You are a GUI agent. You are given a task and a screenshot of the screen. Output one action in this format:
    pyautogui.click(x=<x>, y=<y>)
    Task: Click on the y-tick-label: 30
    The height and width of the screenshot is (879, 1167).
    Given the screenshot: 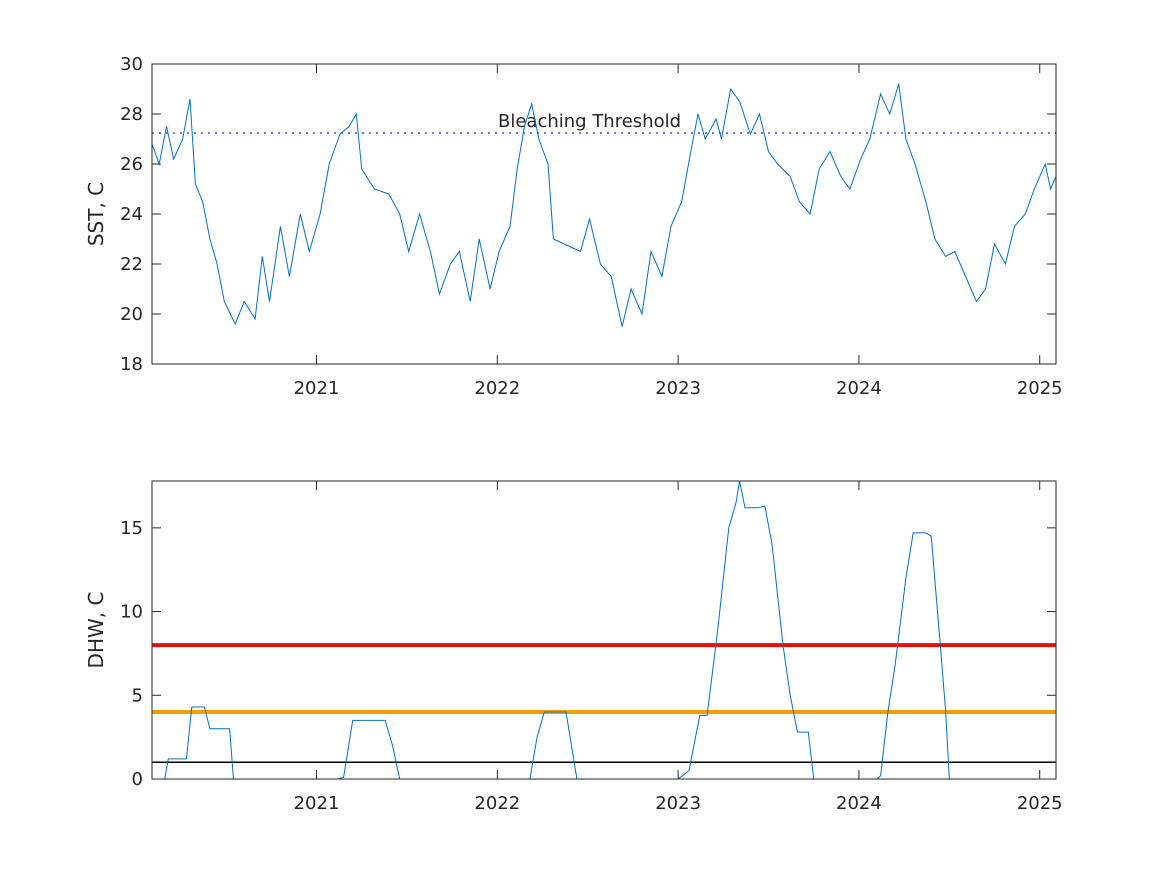 What is the action you would take?
    pyautogui.click(x=131, y=64)
    